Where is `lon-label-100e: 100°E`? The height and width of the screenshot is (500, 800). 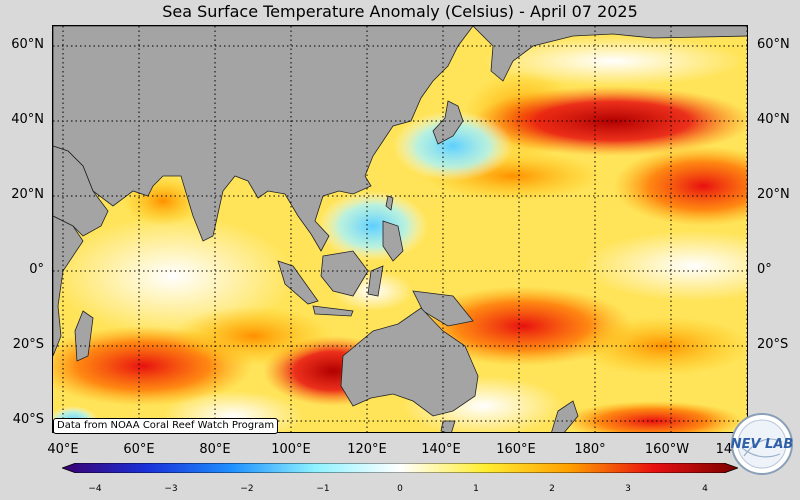
lon-label-100e: 100°E is located at coordinates (291, 449).